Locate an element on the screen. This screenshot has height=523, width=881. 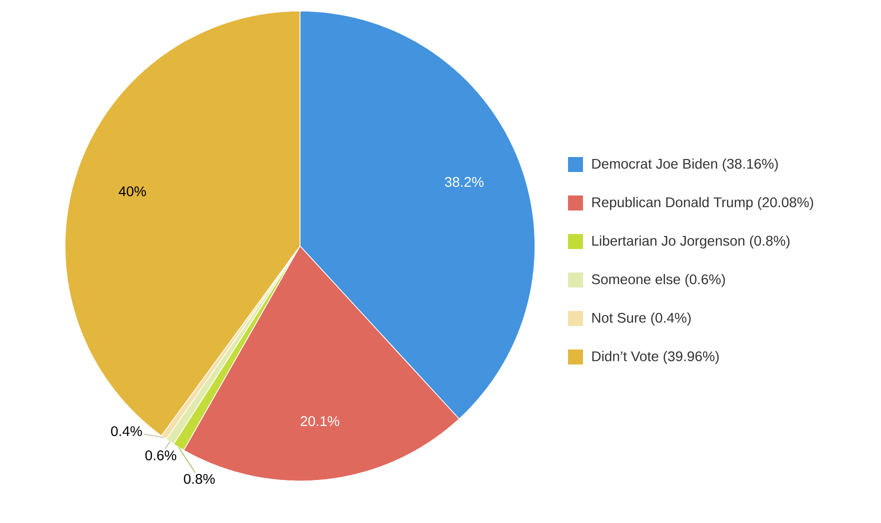
data-label: 0.4% is located at coordinates (126, 431).